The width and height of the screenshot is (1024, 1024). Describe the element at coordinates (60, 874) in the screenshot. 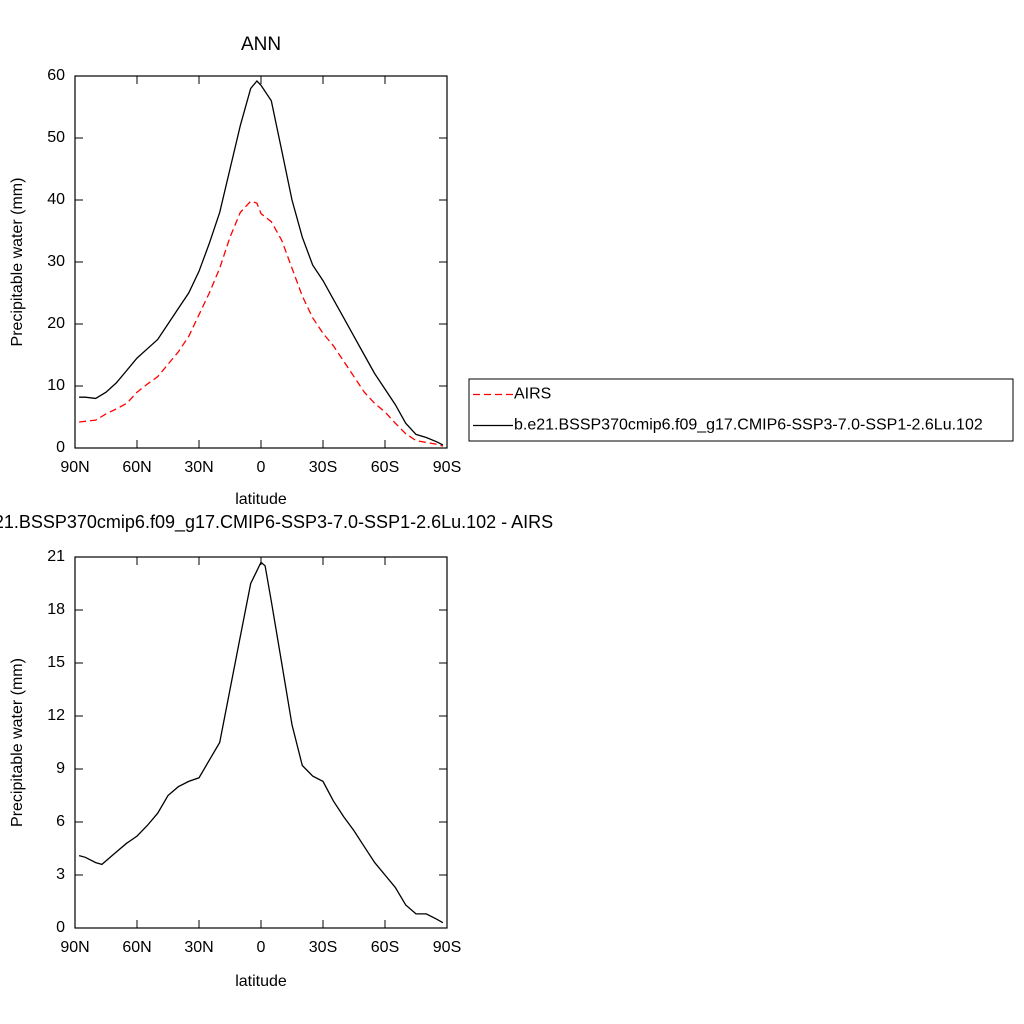

I see `y-tick-label: 3` at that location.